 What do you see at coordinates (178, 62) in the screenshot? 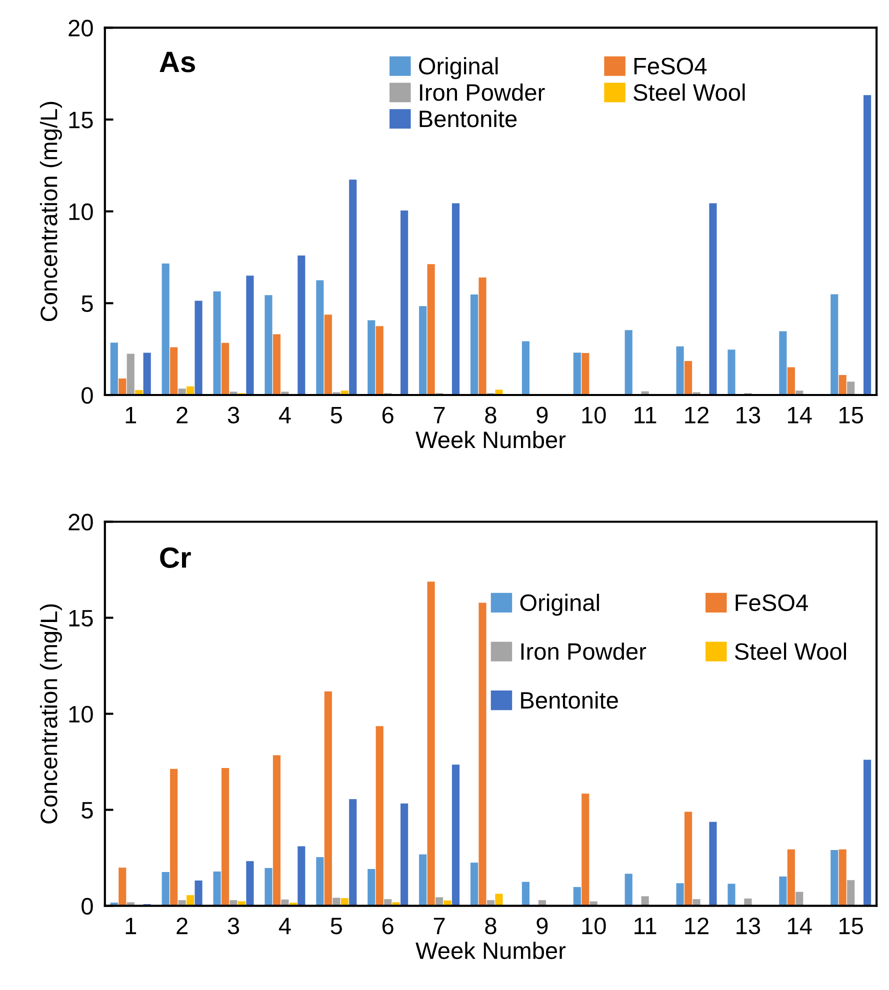
I see `text: As` at bounding box center [178, 62].